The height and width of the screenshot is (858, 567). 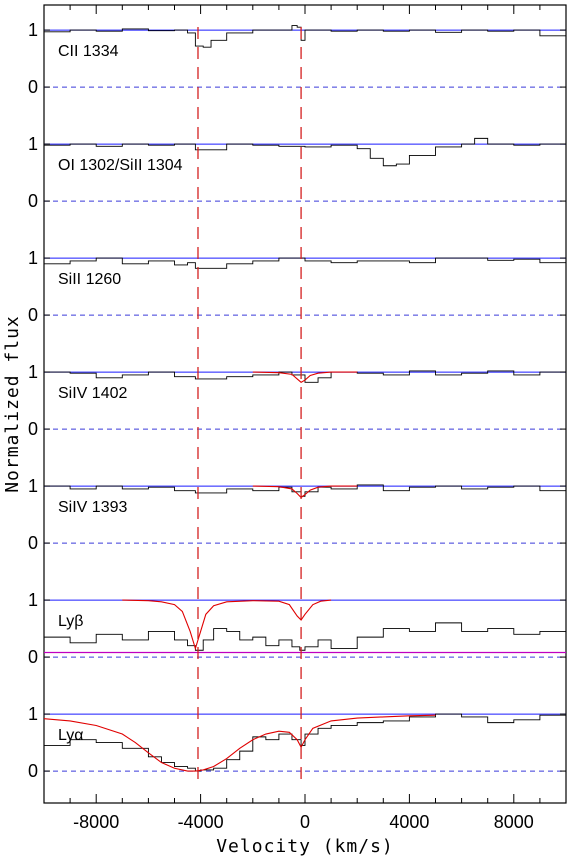 What do you see at coordinates (297, 286) in the screenshot?
I see `panel-2: SiII 1260 0 1` at bounding box center [297, 286].